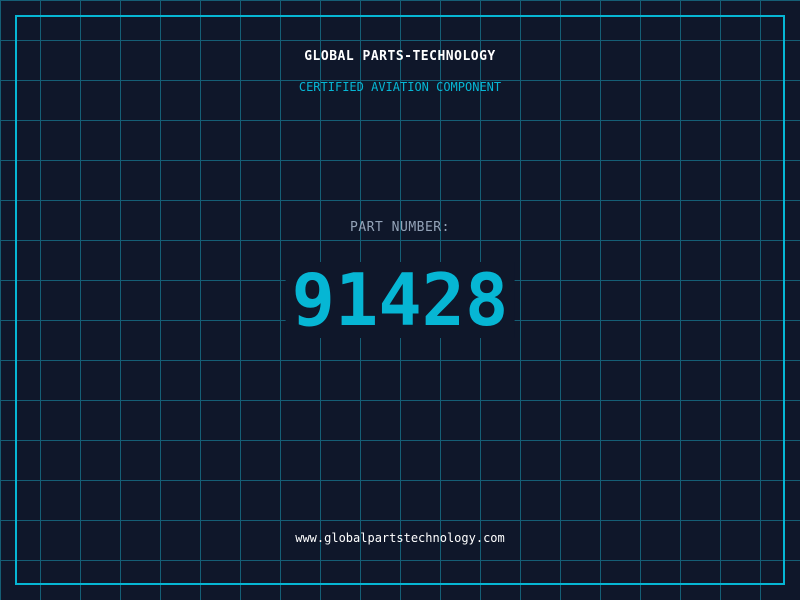 The width and height of the screenshot is (800, 600). Describe the element at coordinates (400, 56) in the screenshot. I see `brand-title: GLOBAL PARTS-TECHNOLOGY` at that location.